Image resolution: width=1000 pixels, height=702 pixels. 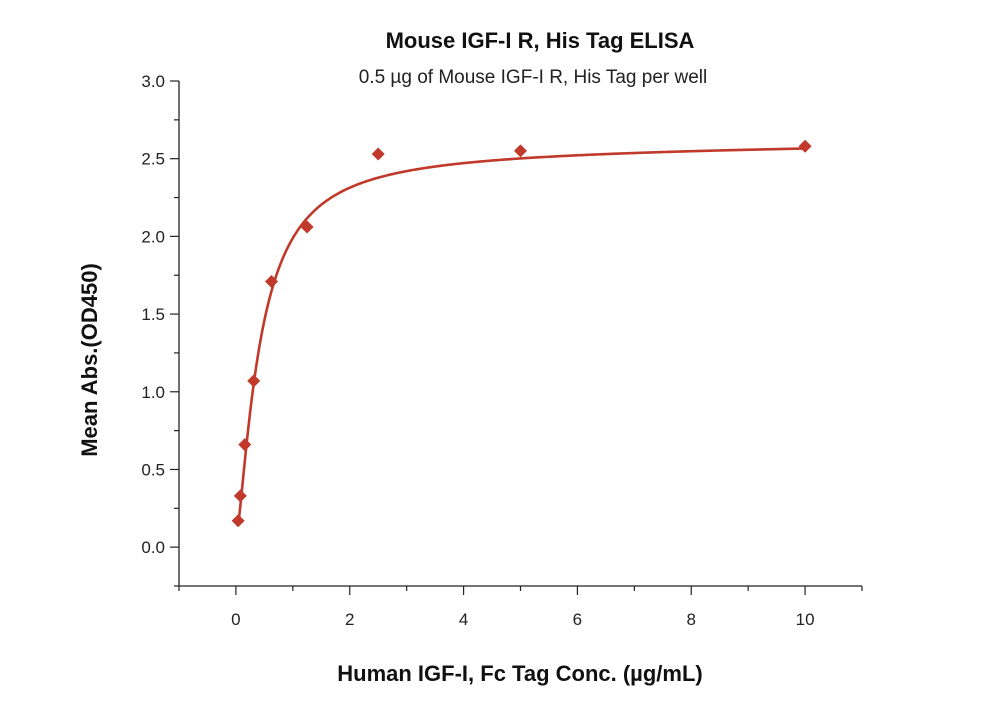 I want to click on y-tick-label: 1.5, so click(x=153, y=314).